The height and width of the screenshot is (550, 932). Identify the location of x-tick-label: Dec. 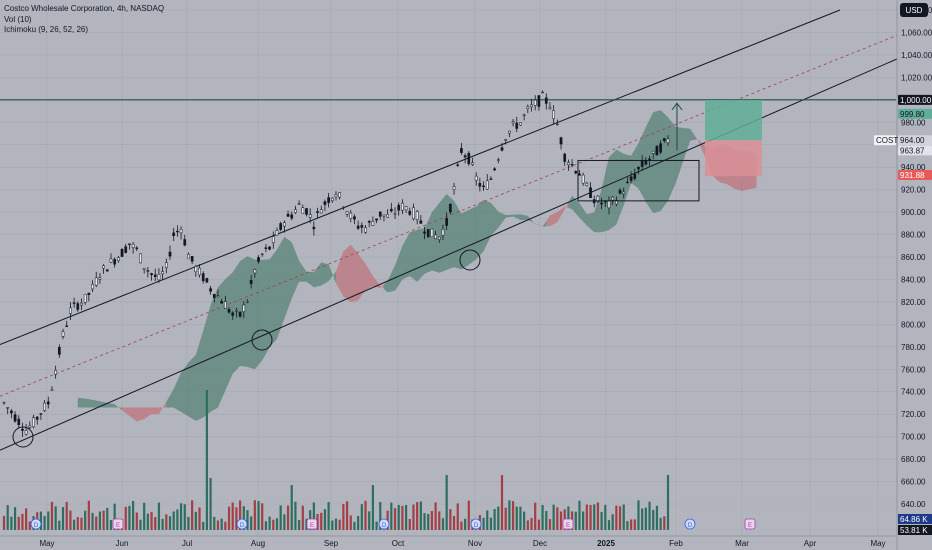
(540, 543).